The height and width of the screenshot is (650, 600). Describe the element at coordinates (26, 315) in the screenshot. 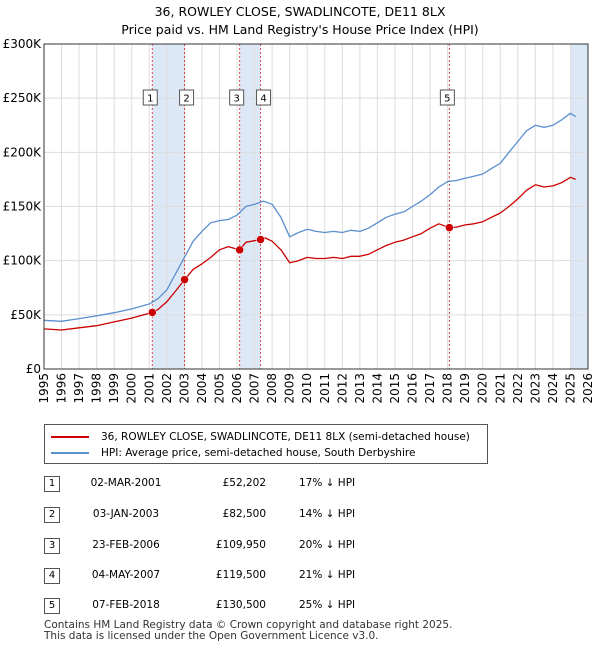

I see `y-tick-label: £50K` at that location.